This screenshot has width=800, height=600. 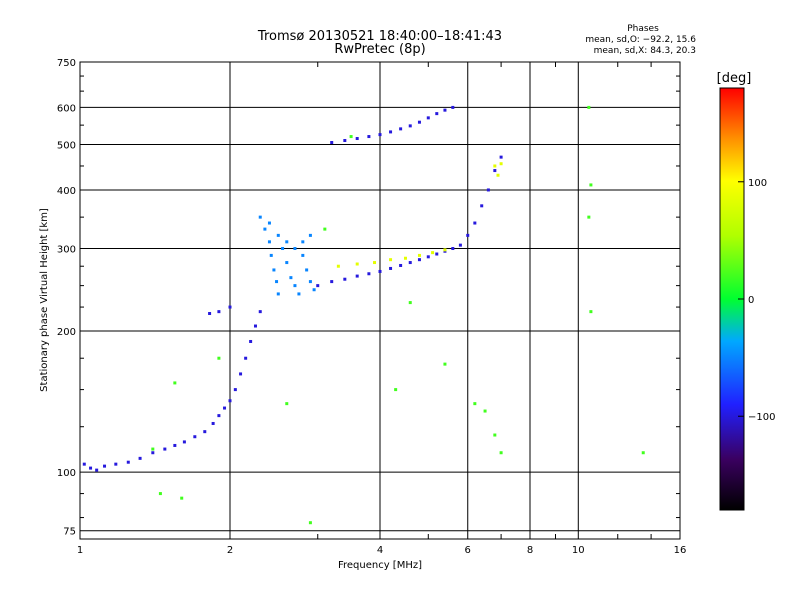 I want to click on x-tick-label: 16, so click(x=680, y=550).